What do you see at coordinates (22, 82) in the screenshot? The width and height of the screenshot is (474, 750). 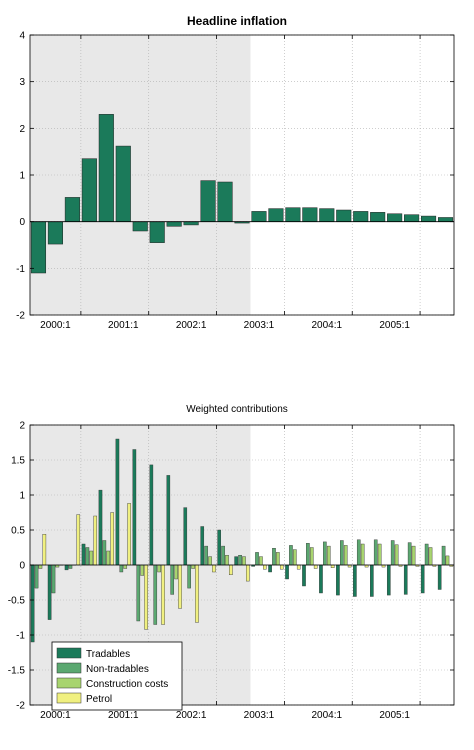 I see `y-tick-label: 3` at bounding box center [22, 82].